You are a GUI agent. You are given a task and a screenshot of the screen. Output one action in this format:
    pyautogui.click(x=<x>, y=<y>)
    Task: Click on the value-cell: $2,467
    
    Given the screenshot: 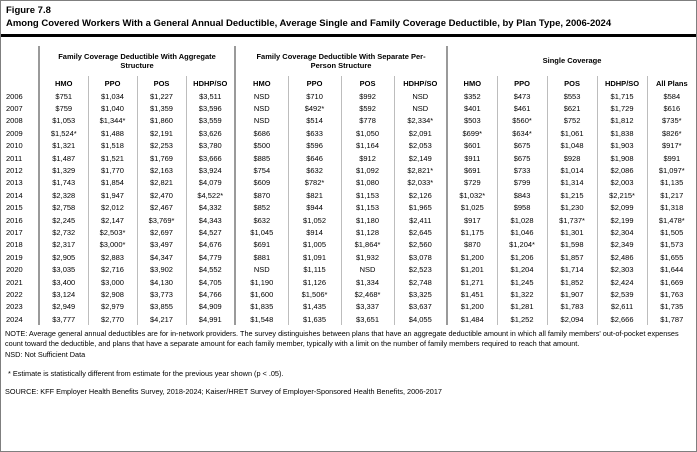 What is the action you would take?
    pyautogui.click(x=161, y=207)
    